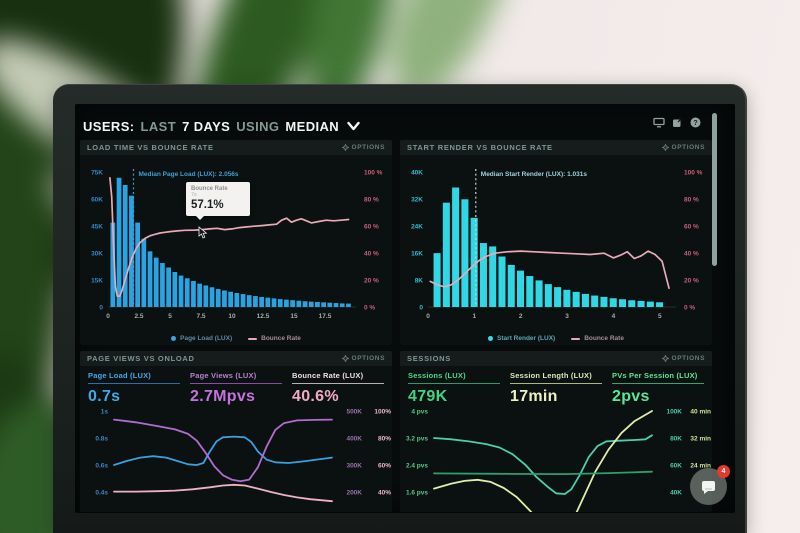 The width and height of the screenshot is (800, 533). I want to click on scrollbar, so click(714, 189).